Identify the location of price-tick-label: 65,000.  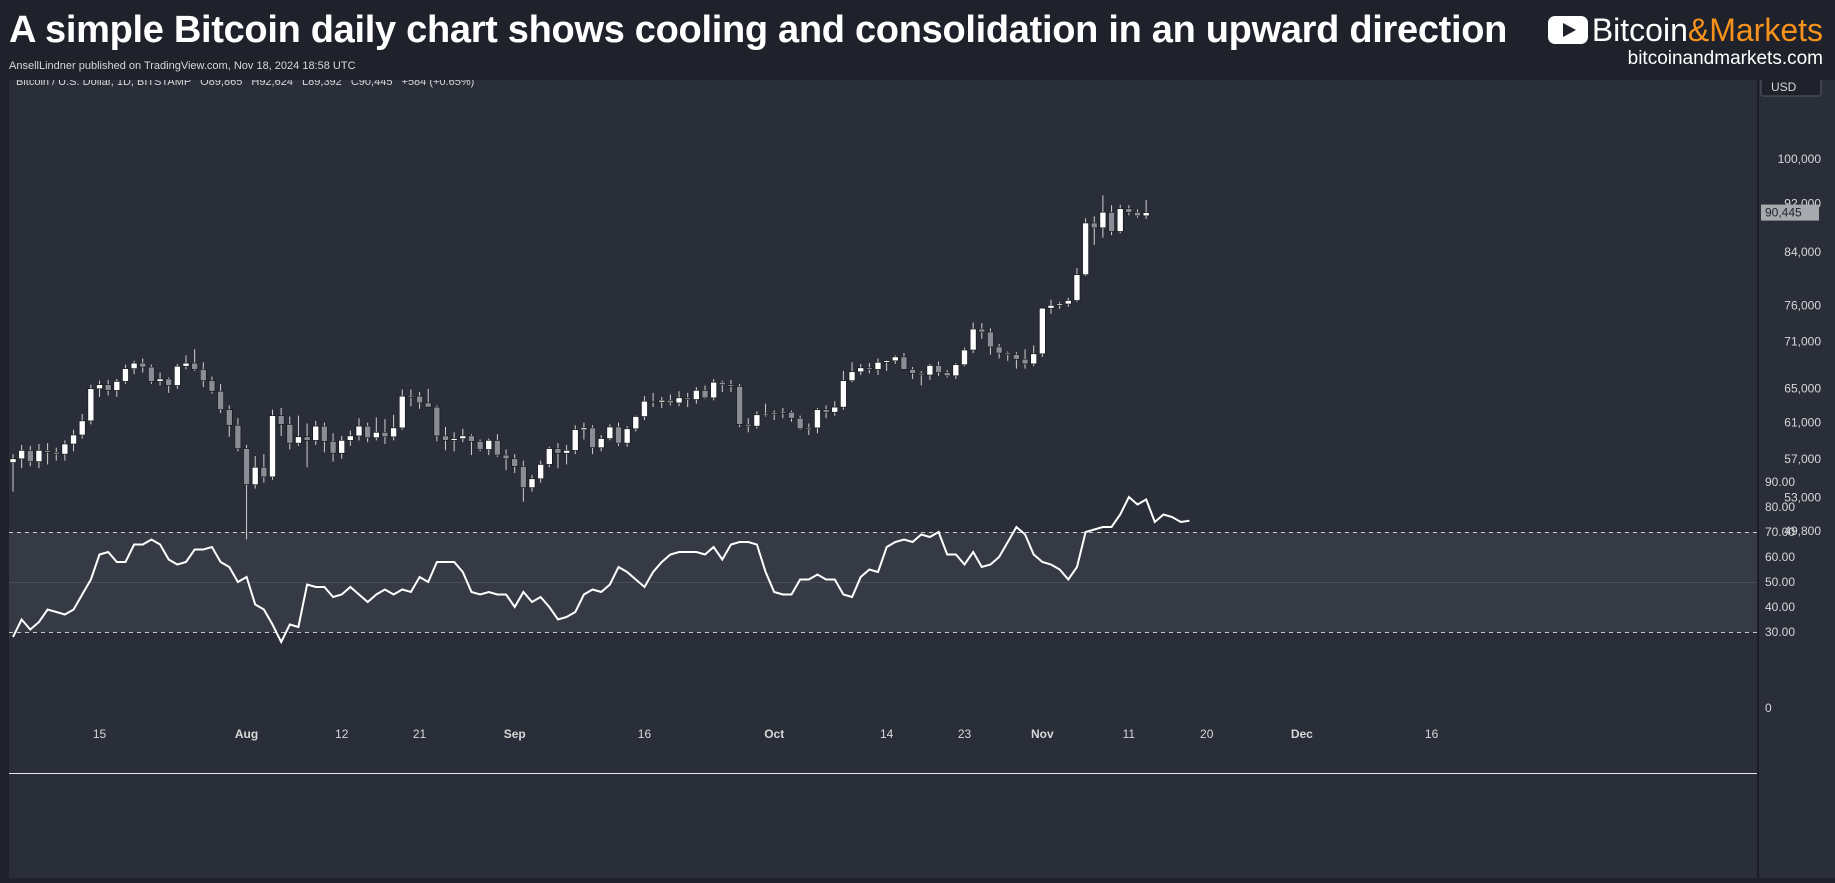
(1802, 389).